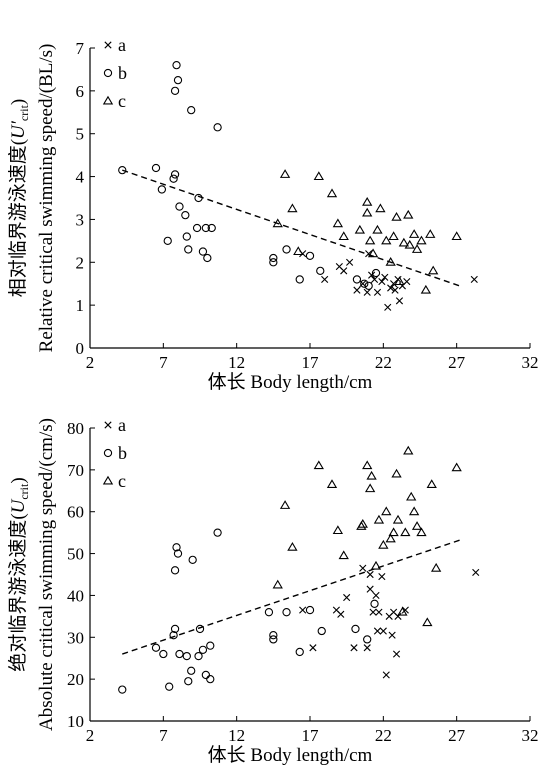  Describe the element at coordinates (80, 348) in the screenshot. I see `y-tick-label: 0` at that location.